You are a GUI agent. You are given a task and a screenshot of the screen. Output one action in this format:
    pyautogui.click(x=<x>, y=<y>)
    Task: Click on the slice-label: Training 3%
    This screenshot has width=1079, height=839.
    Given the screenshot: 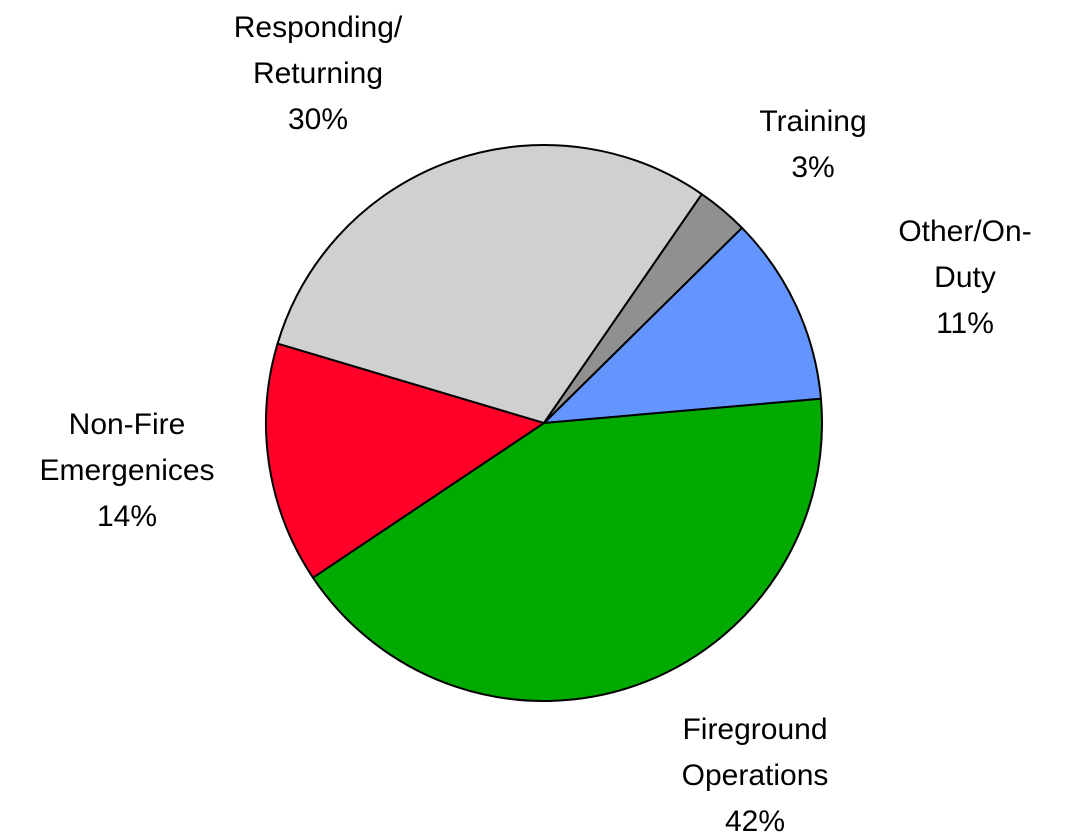 What is the action you would take?
    pyautogui.click(x=812, y=145)
    